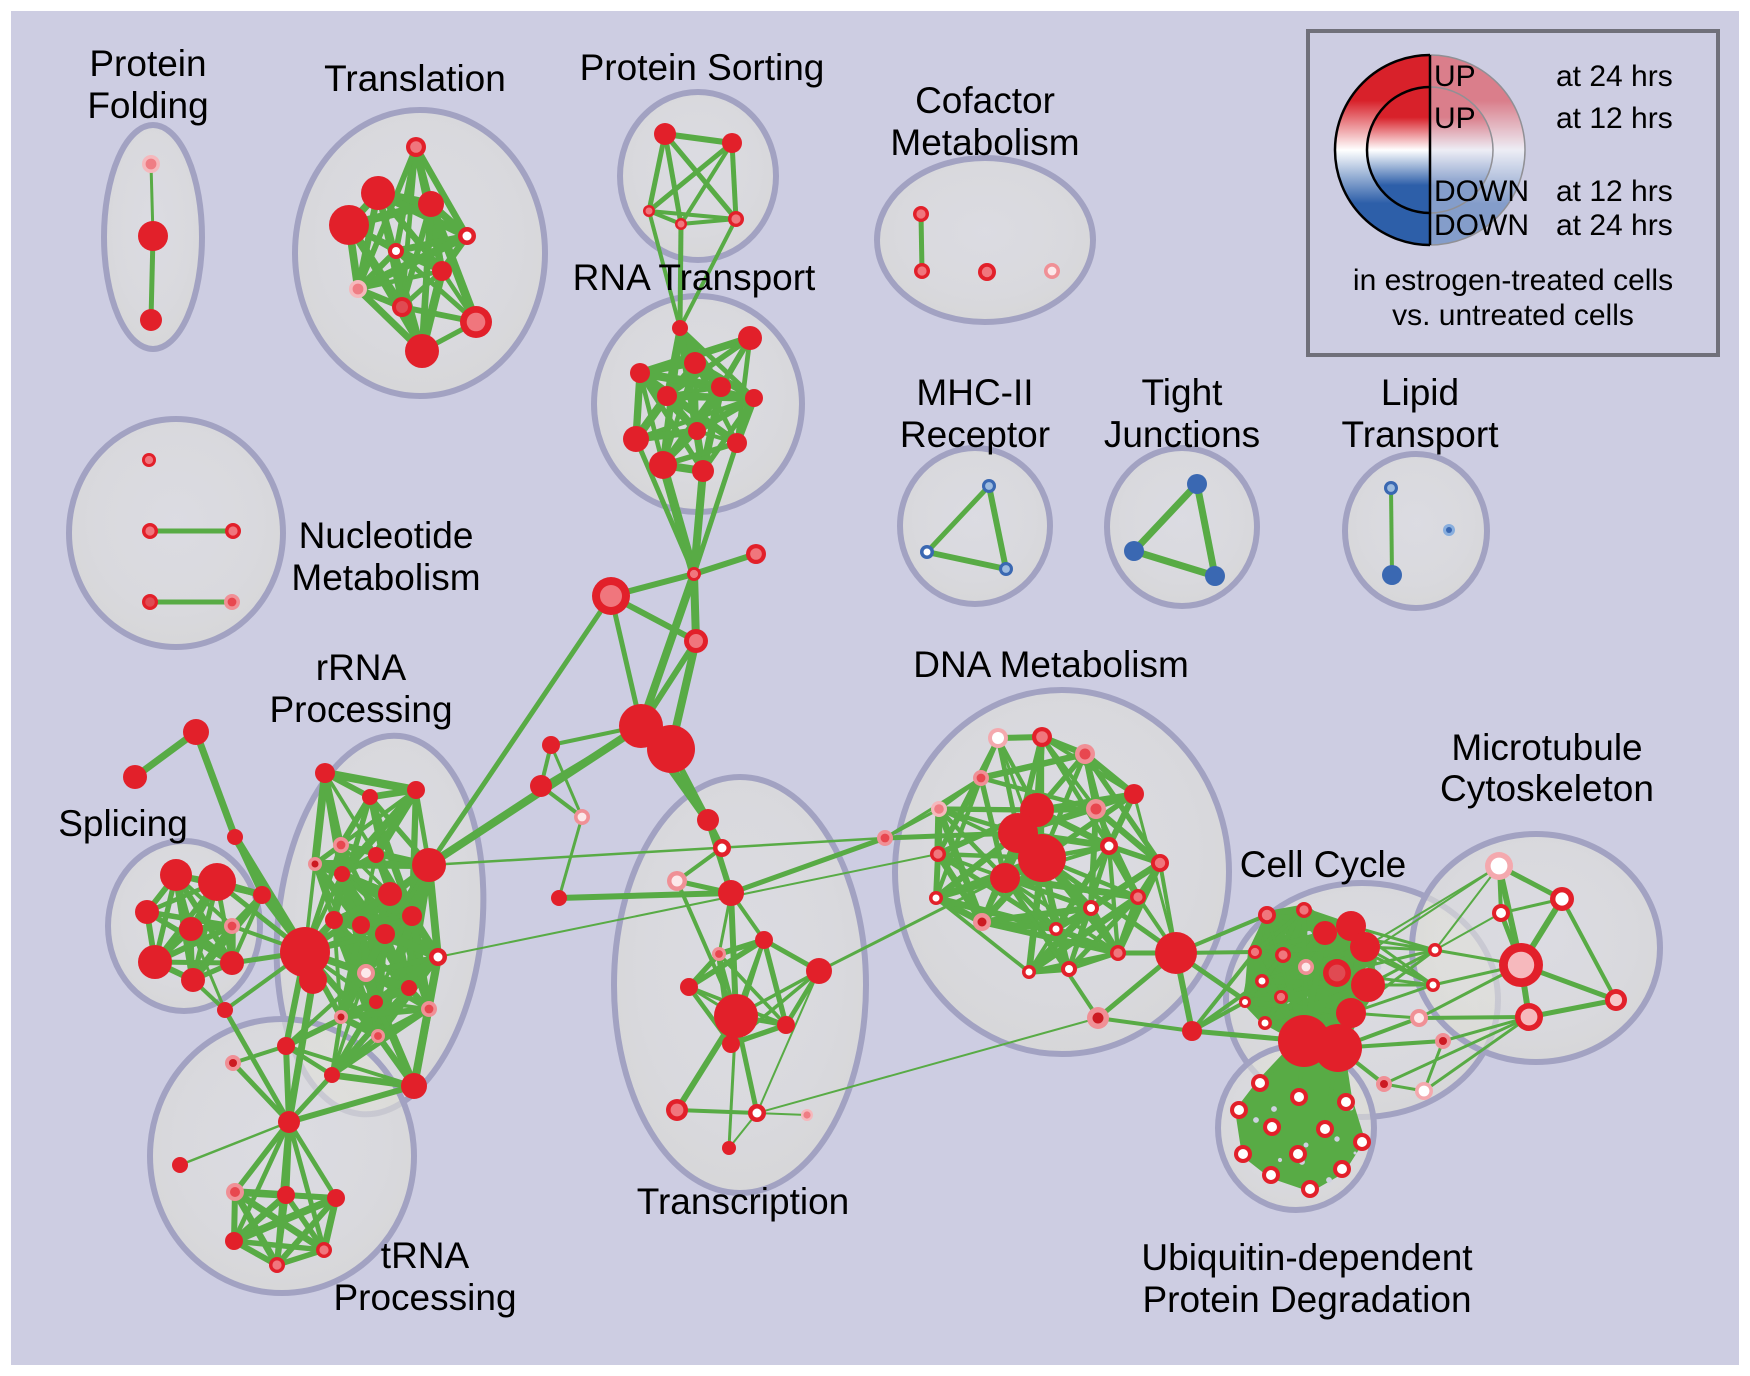 This screenshot has width=1750, height=1376. I want to click on svg-text: Protein Degradation, so click(1306, 1299).